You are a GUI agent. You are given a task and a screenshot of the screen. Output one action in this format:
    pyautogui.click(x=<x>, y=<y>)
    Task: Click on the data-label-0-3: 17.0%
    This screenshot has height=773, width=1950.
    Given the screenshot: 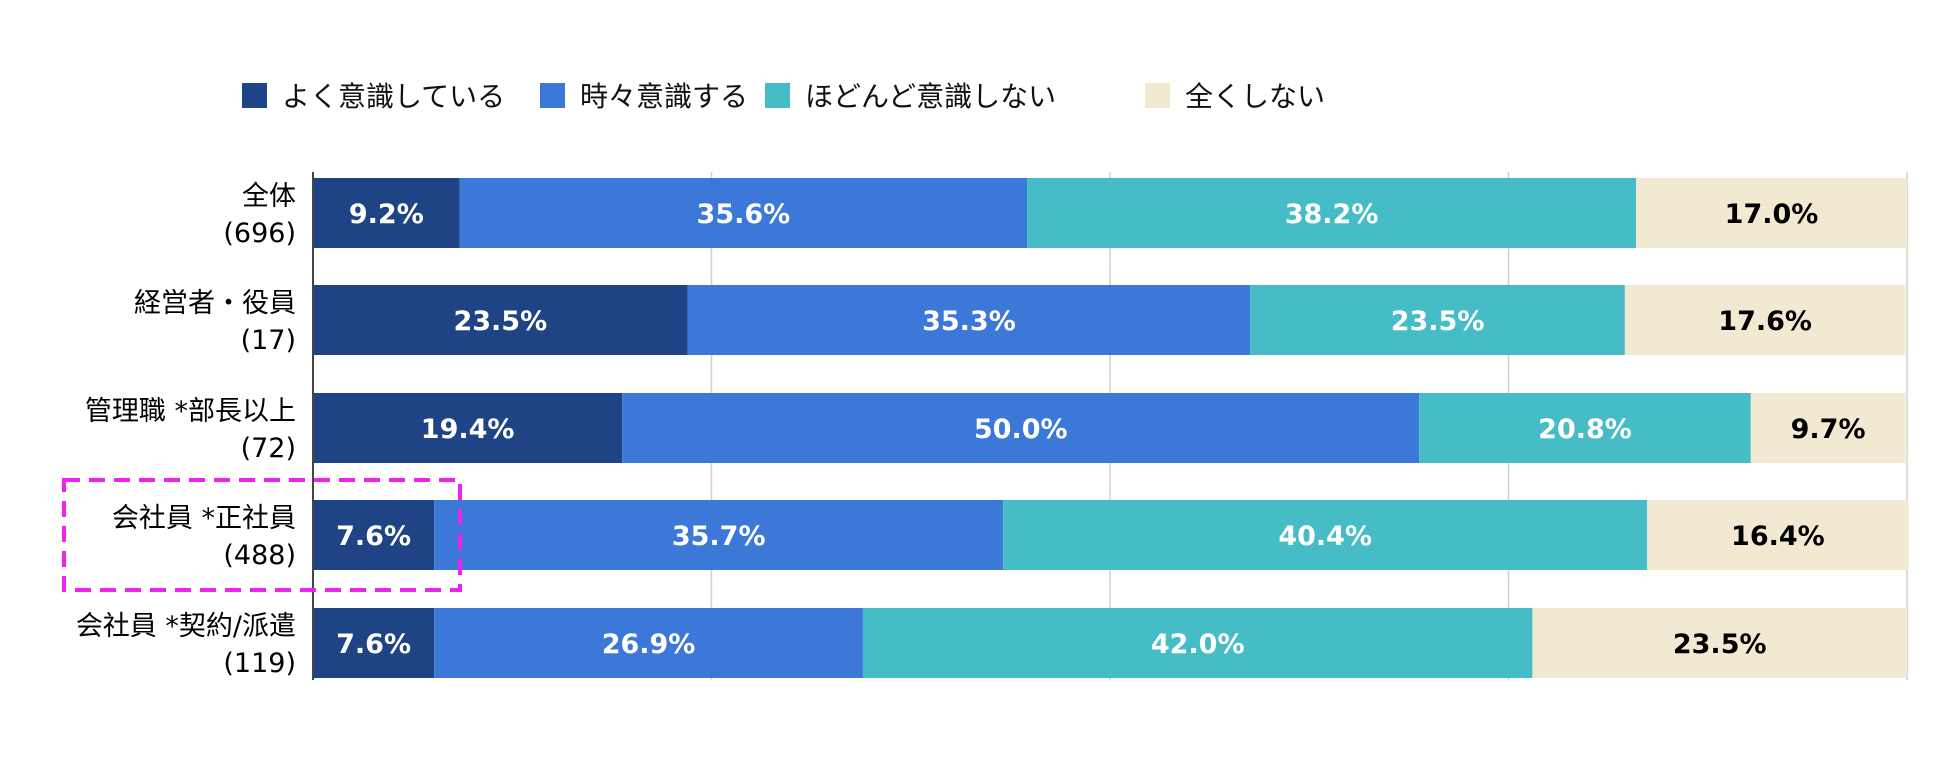 What is the action you would take?
    pyautogui.click(x=1772, y=214)
    